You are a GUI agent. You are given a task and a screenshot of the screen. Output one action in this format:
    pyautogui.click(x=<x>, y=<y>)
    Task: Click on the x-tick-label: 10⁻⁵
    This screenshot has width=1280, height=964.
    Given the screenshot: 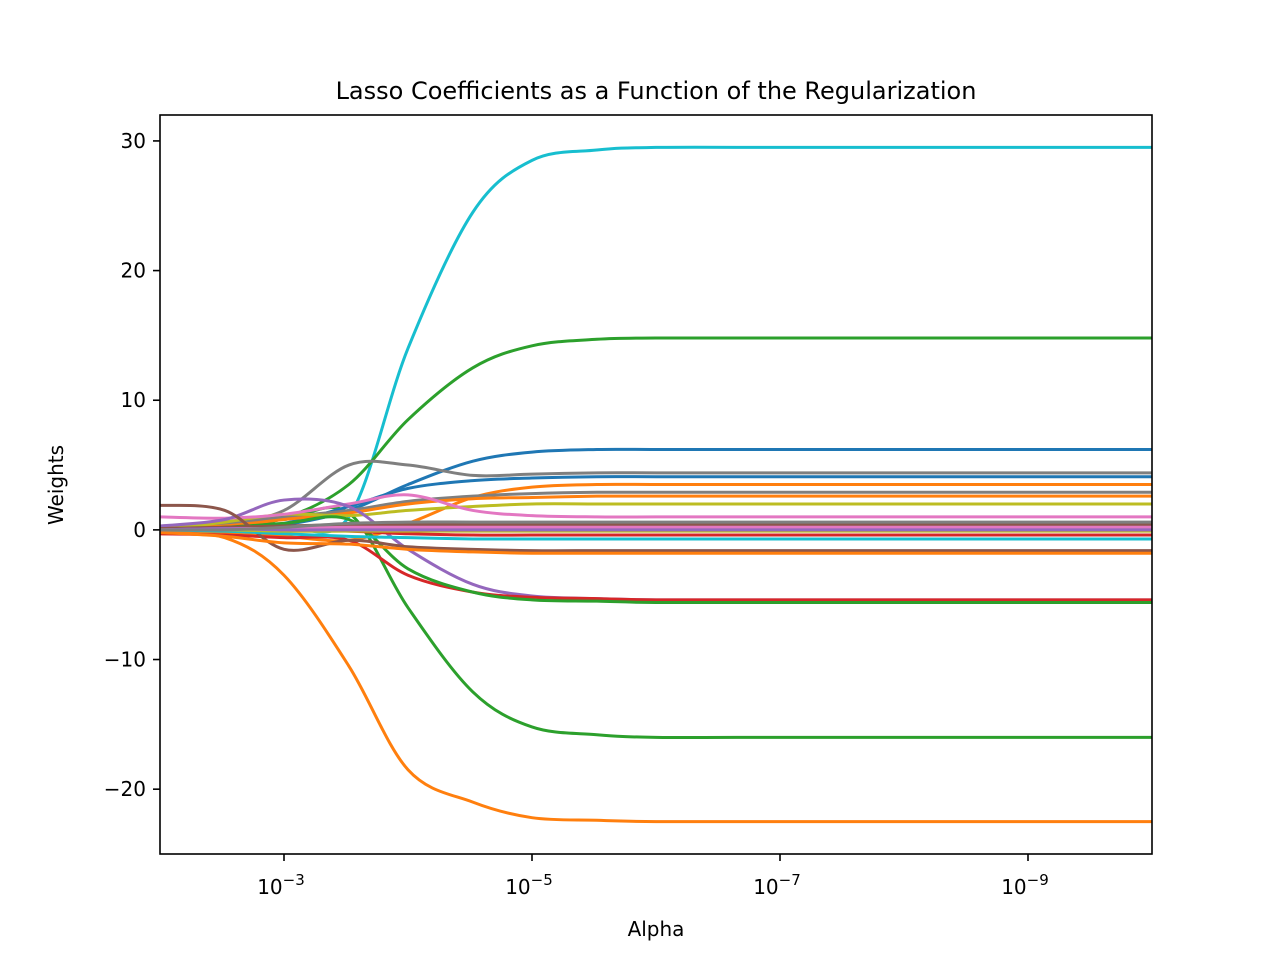 What is the action you would take?
    pyautogui.click(x=529, y=885)
    